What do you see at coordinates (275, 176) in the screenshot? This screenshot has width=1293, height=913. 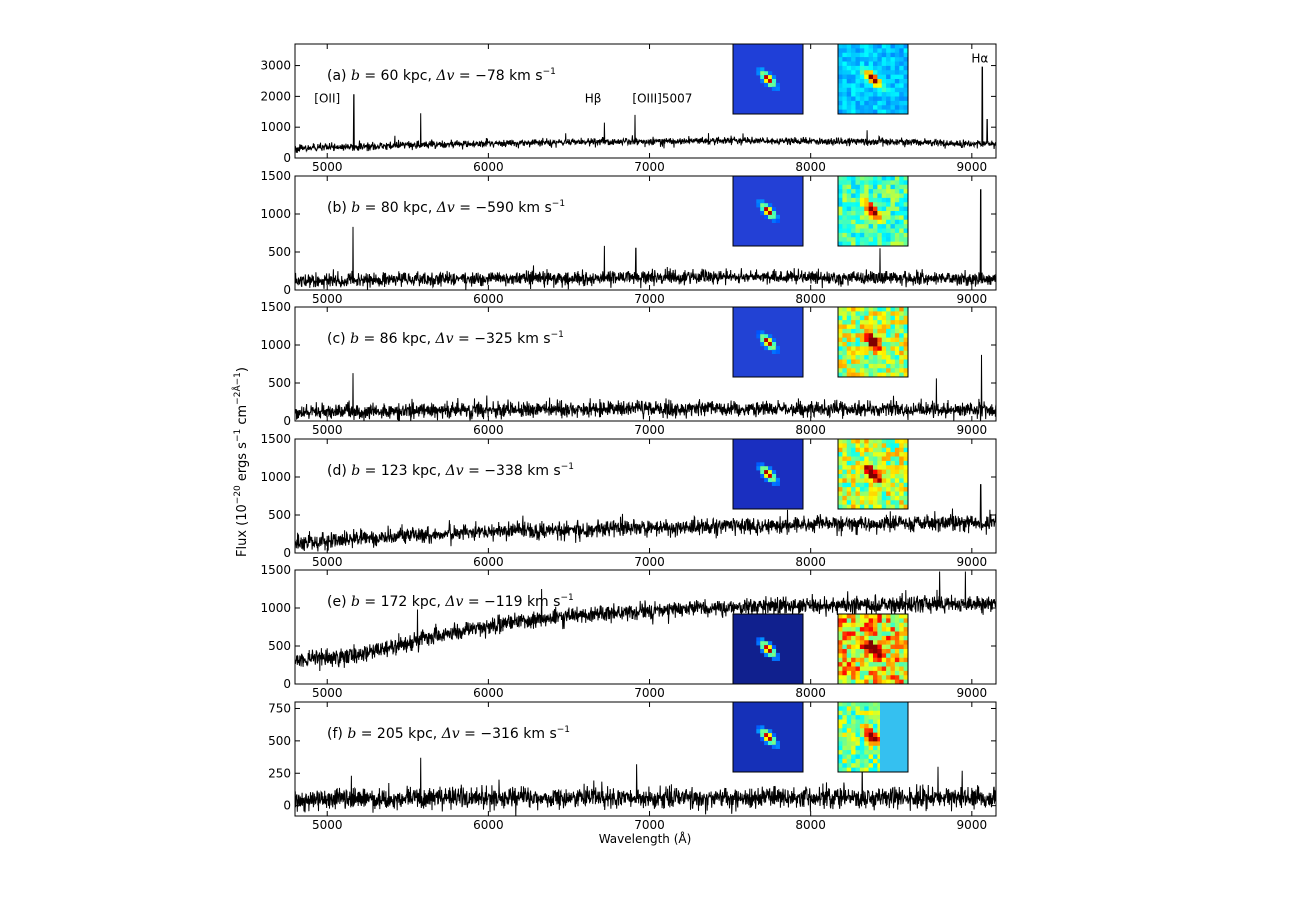 I see `y-tick-label: 1500` at bounding box center [275, 176].